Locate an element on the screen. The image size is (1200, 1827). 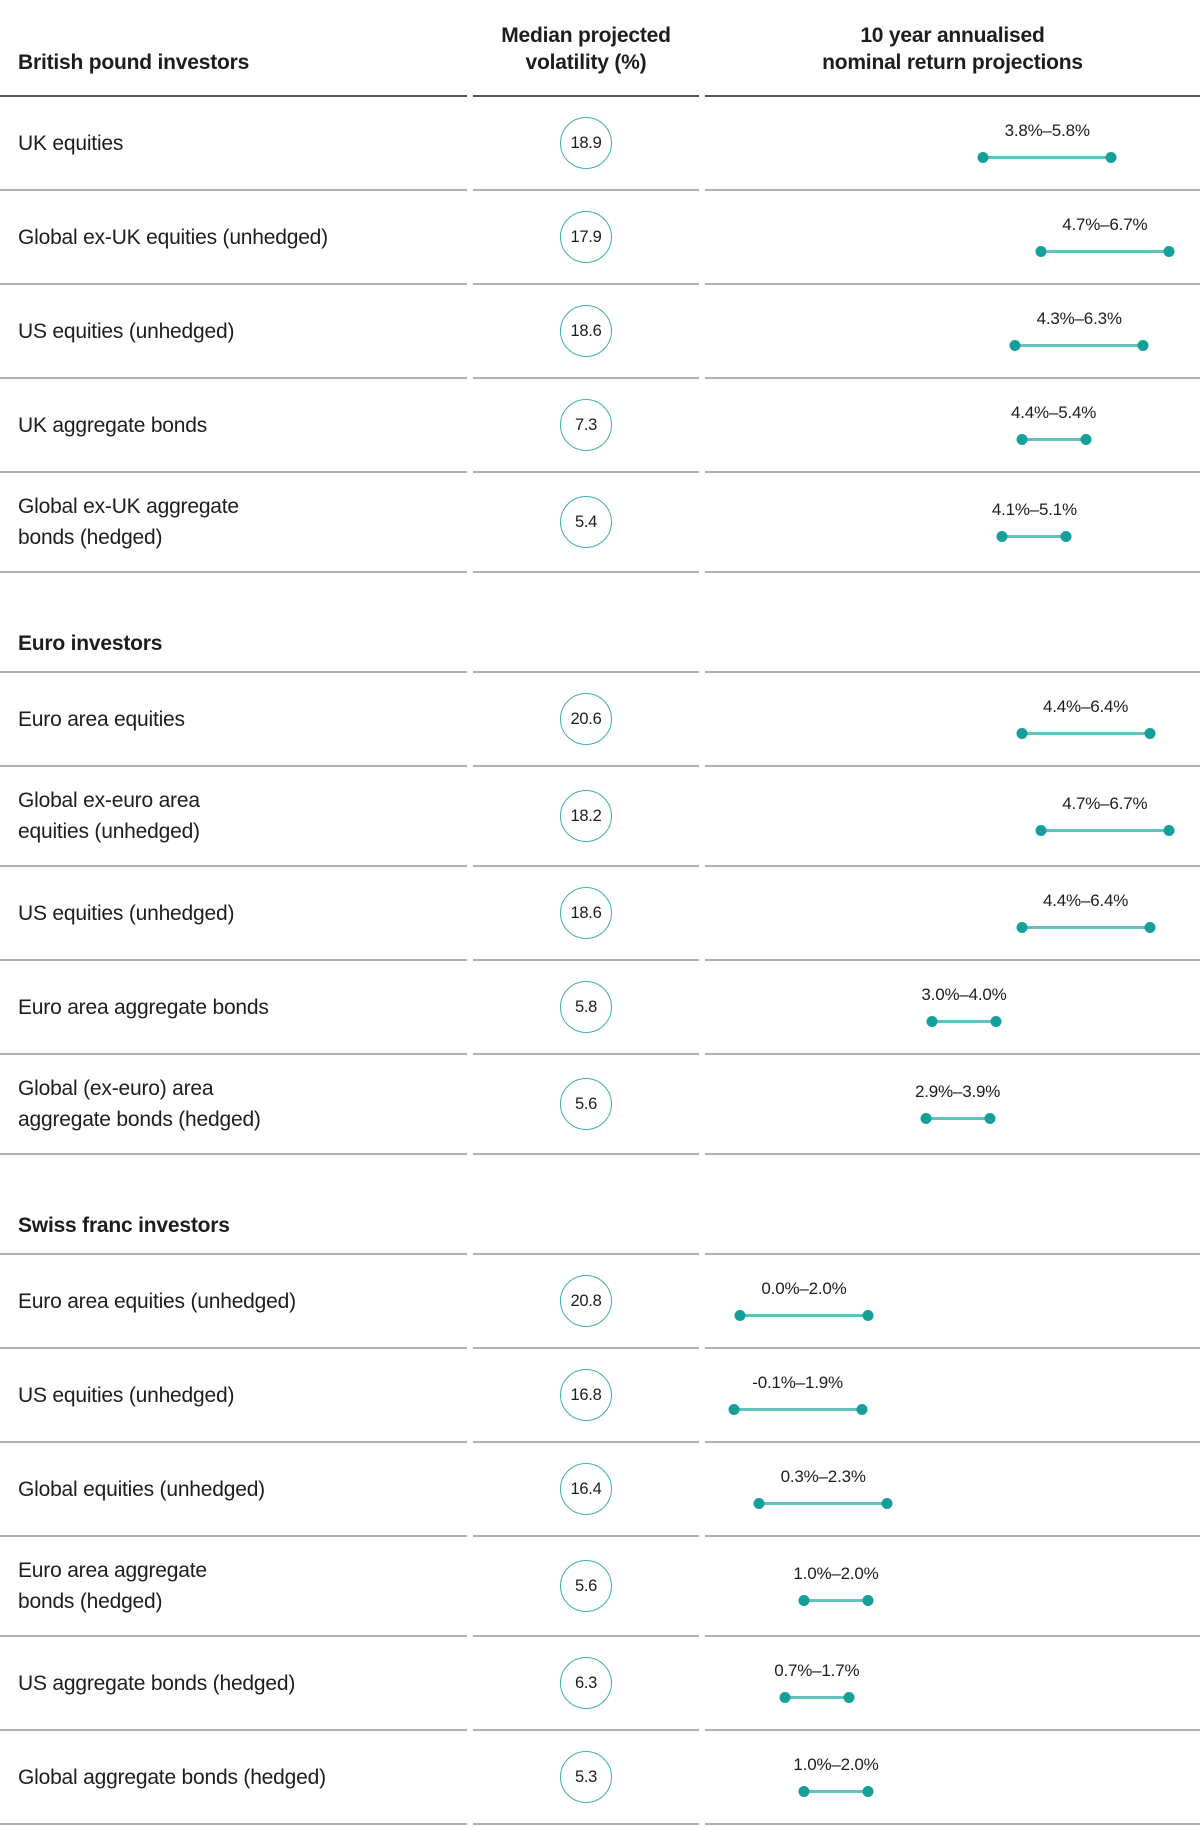
asset-label: Euro area aggregate bonds is located at coordinates (143, 1007).